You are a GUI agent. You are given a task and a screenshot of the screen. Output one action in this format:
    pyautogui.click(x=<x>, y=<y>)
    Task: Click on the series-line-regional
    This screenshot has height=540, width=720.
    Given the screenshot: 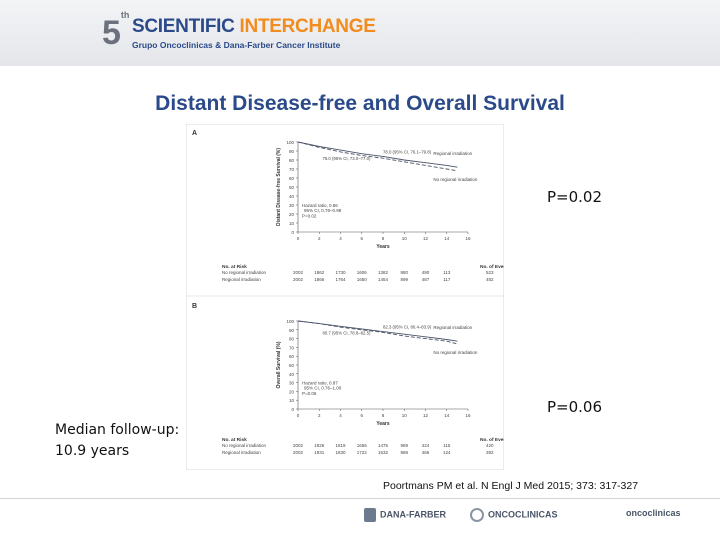 What is the action you would take?
    pyautogui.click(x=377, y=154)
    